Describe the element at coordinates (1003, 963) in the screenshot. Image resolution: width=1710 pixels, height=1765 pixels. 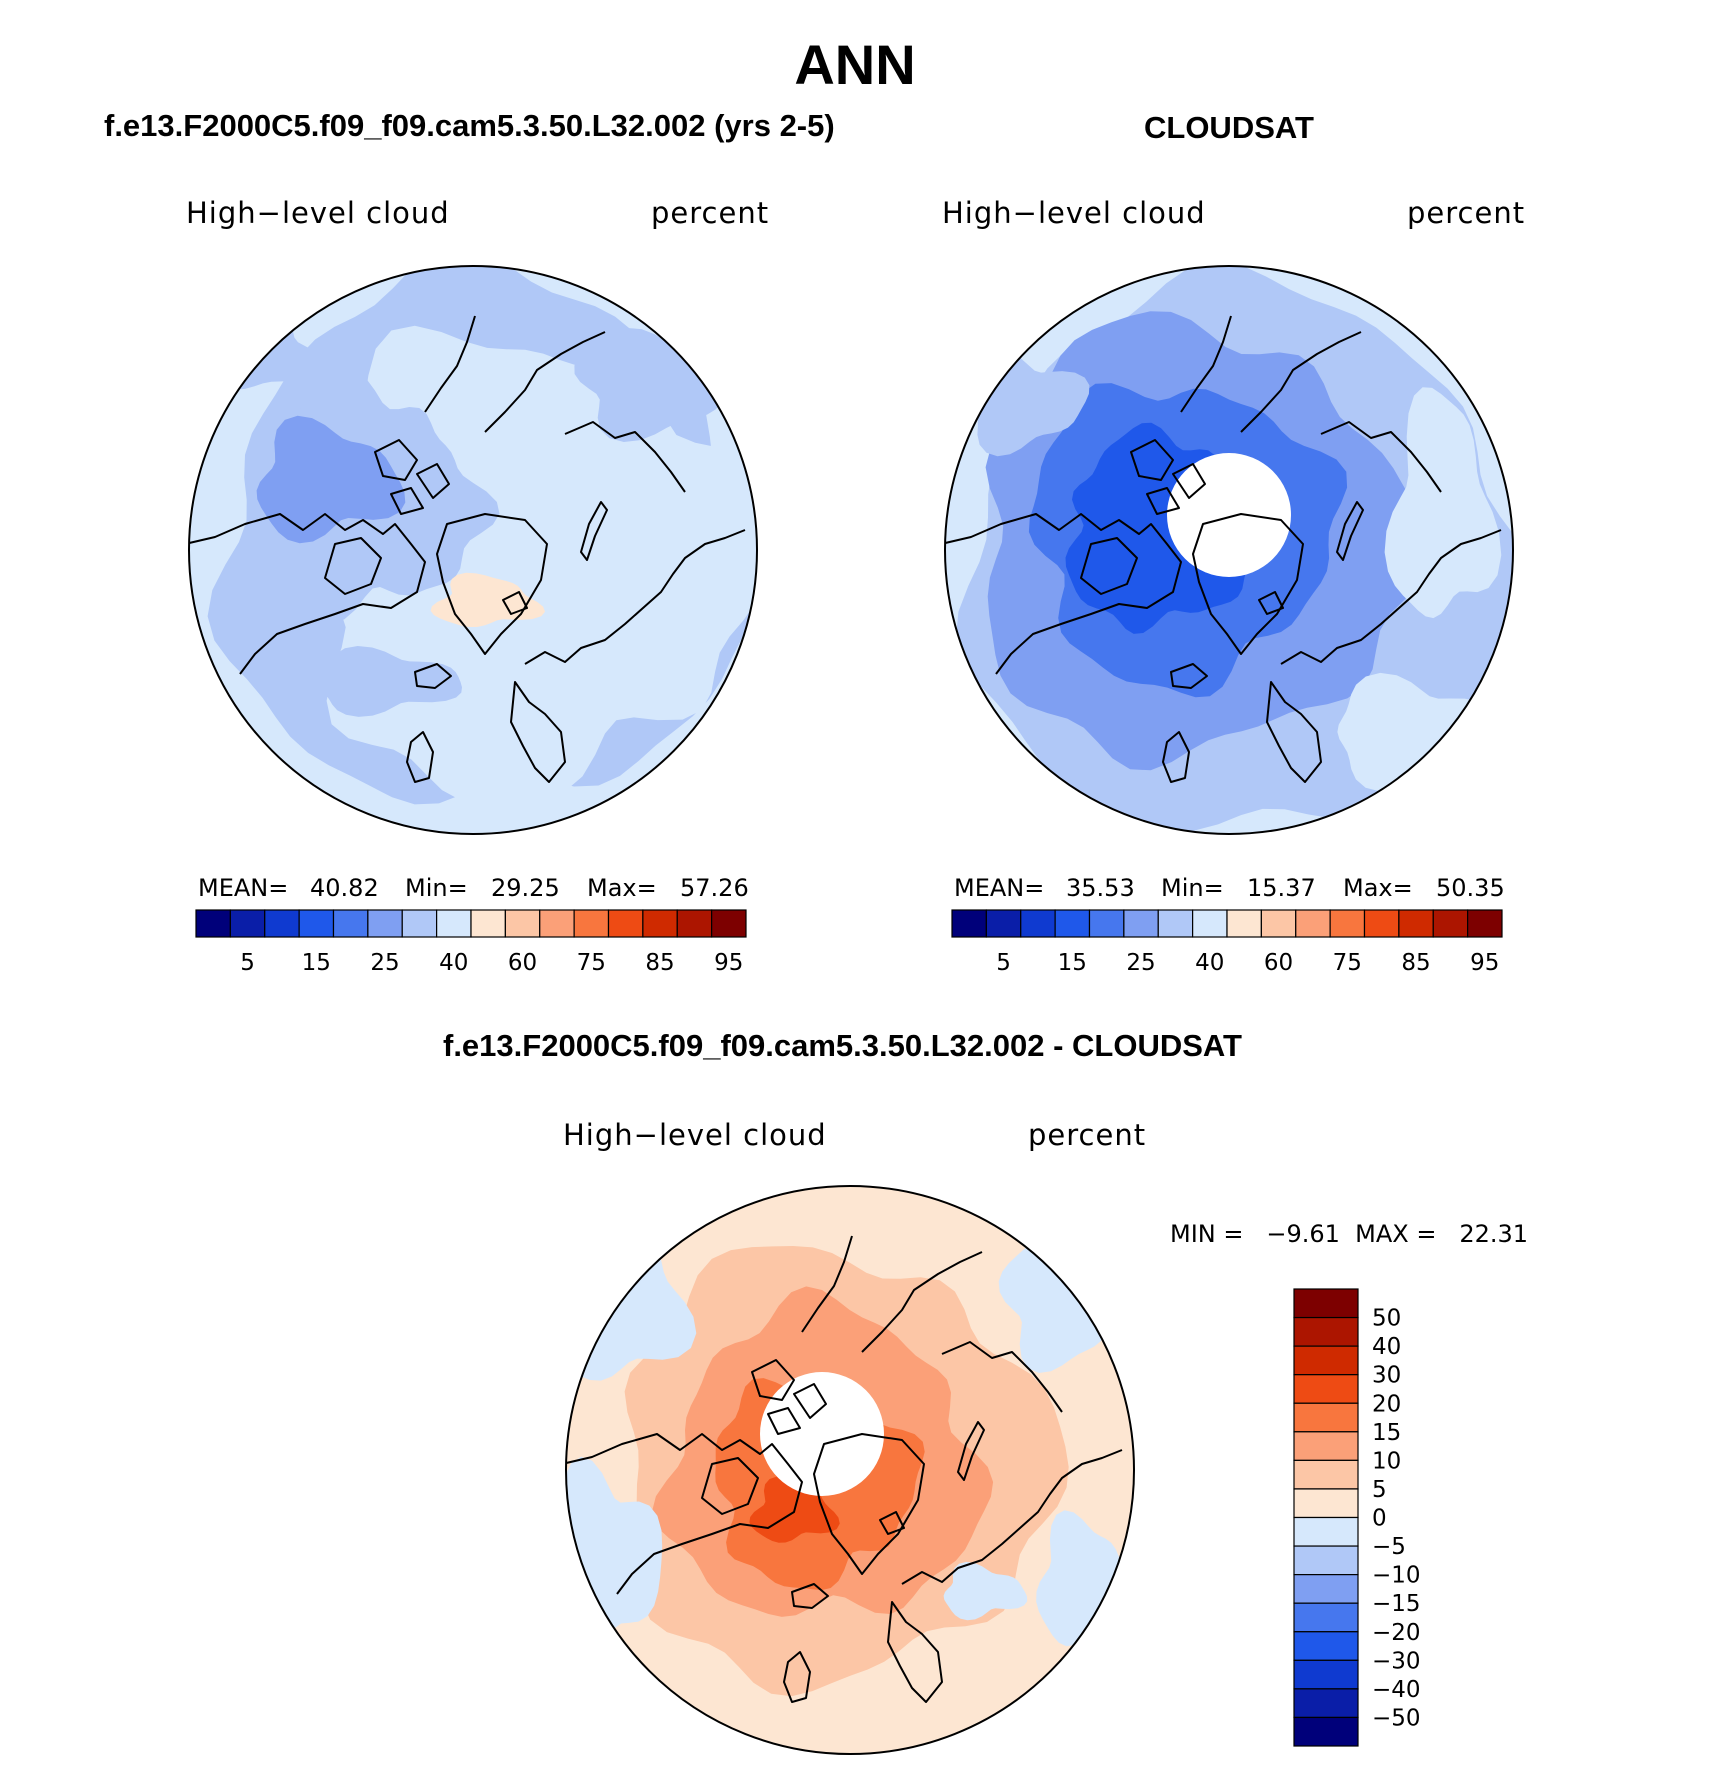
I see `panel2-colorbar-tick-label: 5` at that location.